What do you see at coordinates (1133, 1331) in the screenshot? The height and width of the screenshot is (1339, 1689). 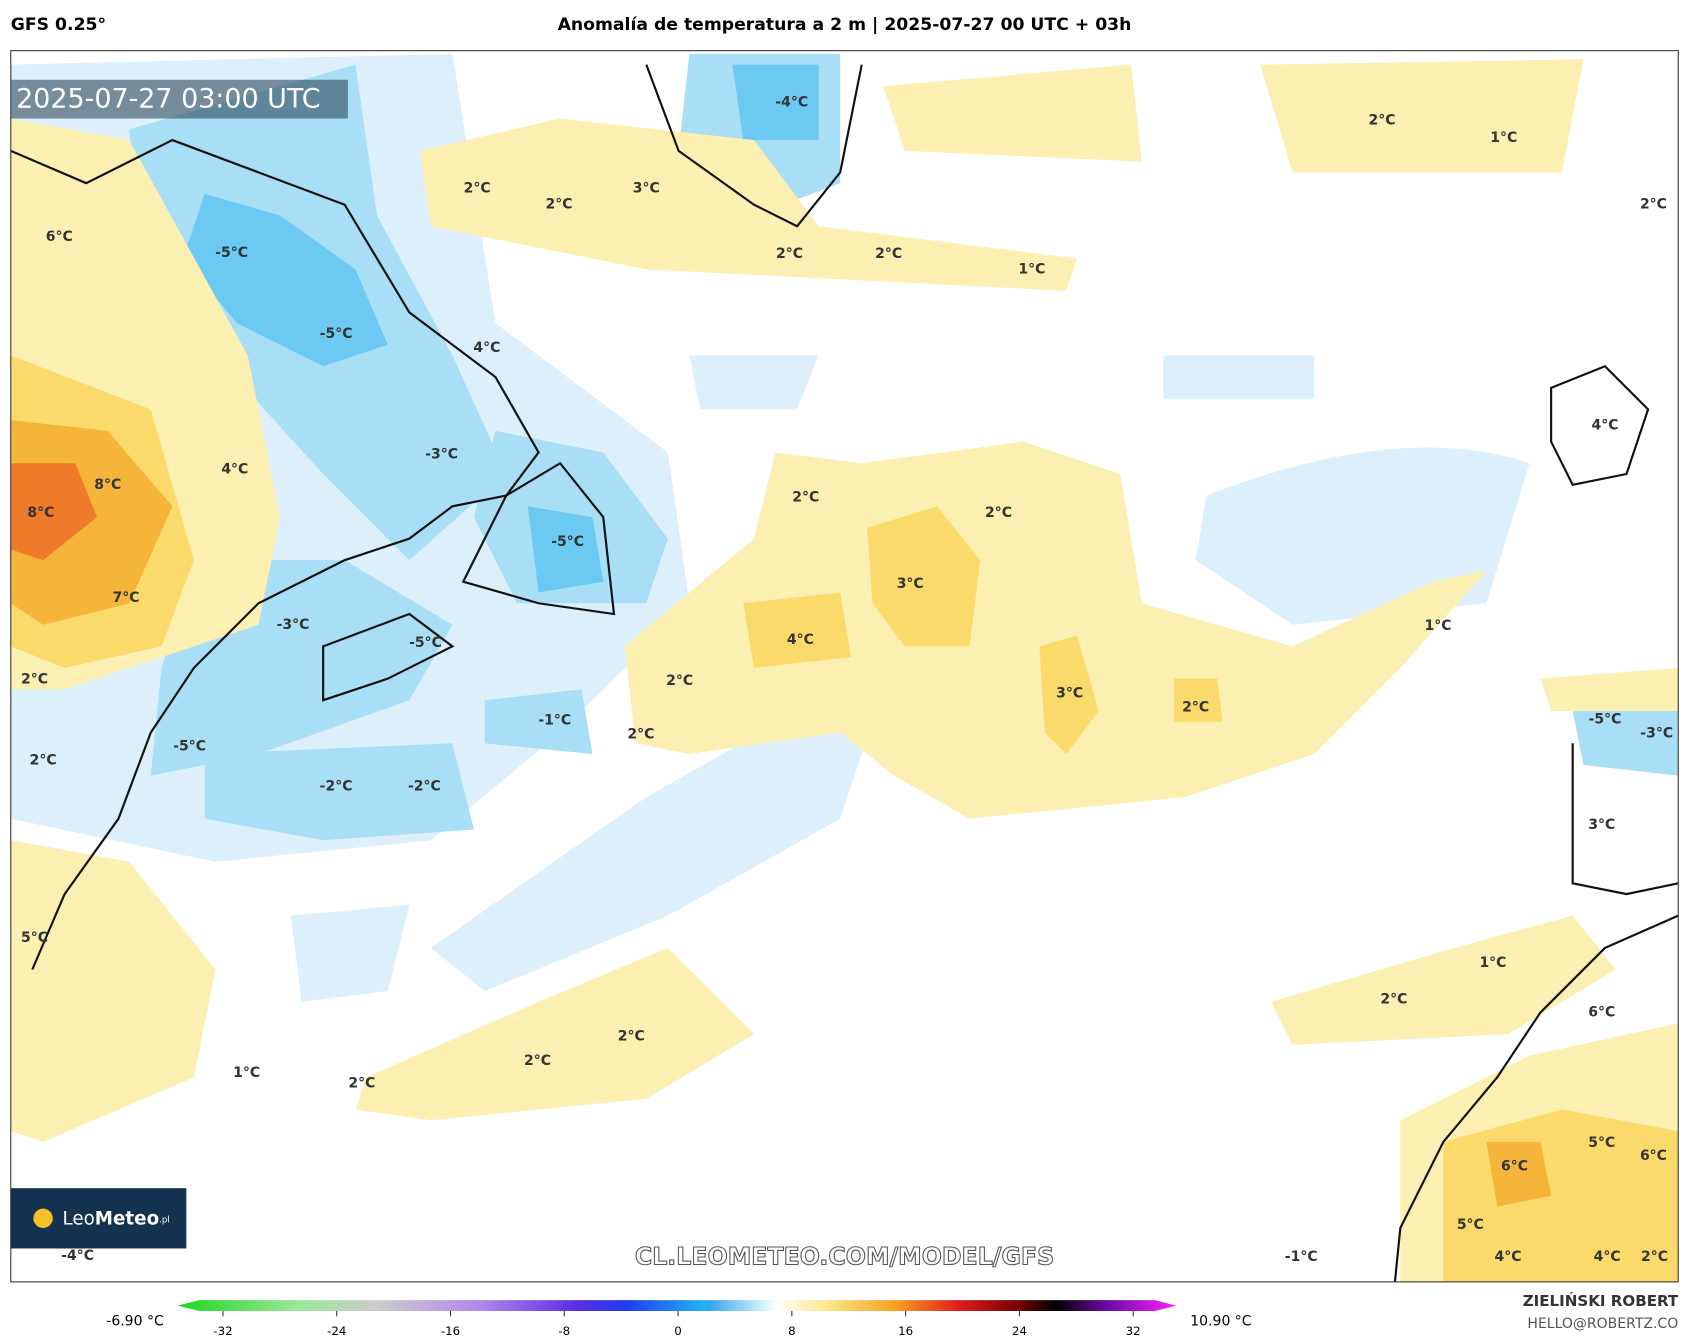 I see `colorbar-tick-label: 32` at bounding box center [1133, 1331].